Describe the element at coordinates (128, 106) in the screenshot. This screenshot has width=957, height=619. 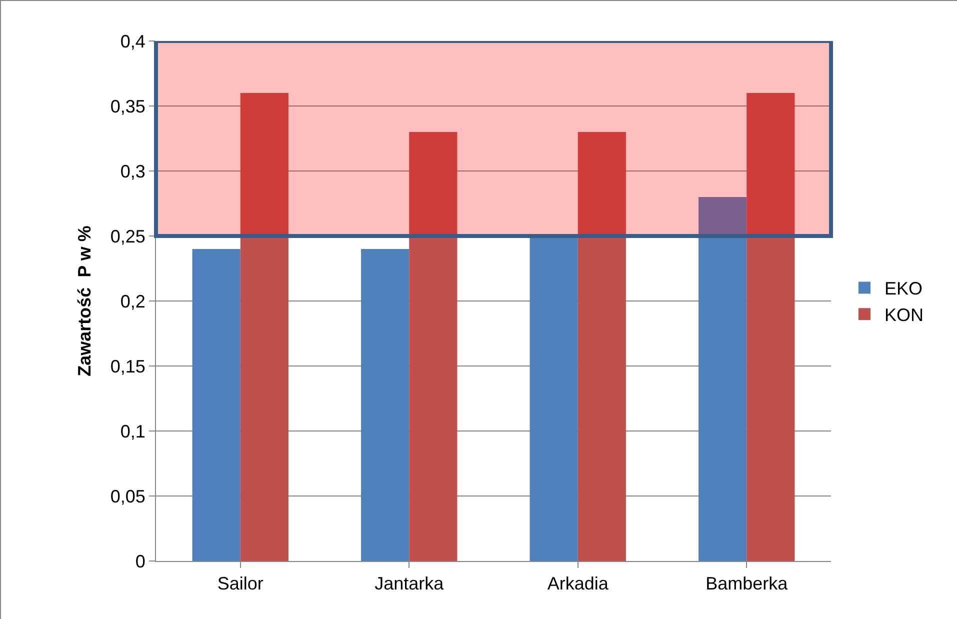
I see `y-tick-label: 0,35` at that location.